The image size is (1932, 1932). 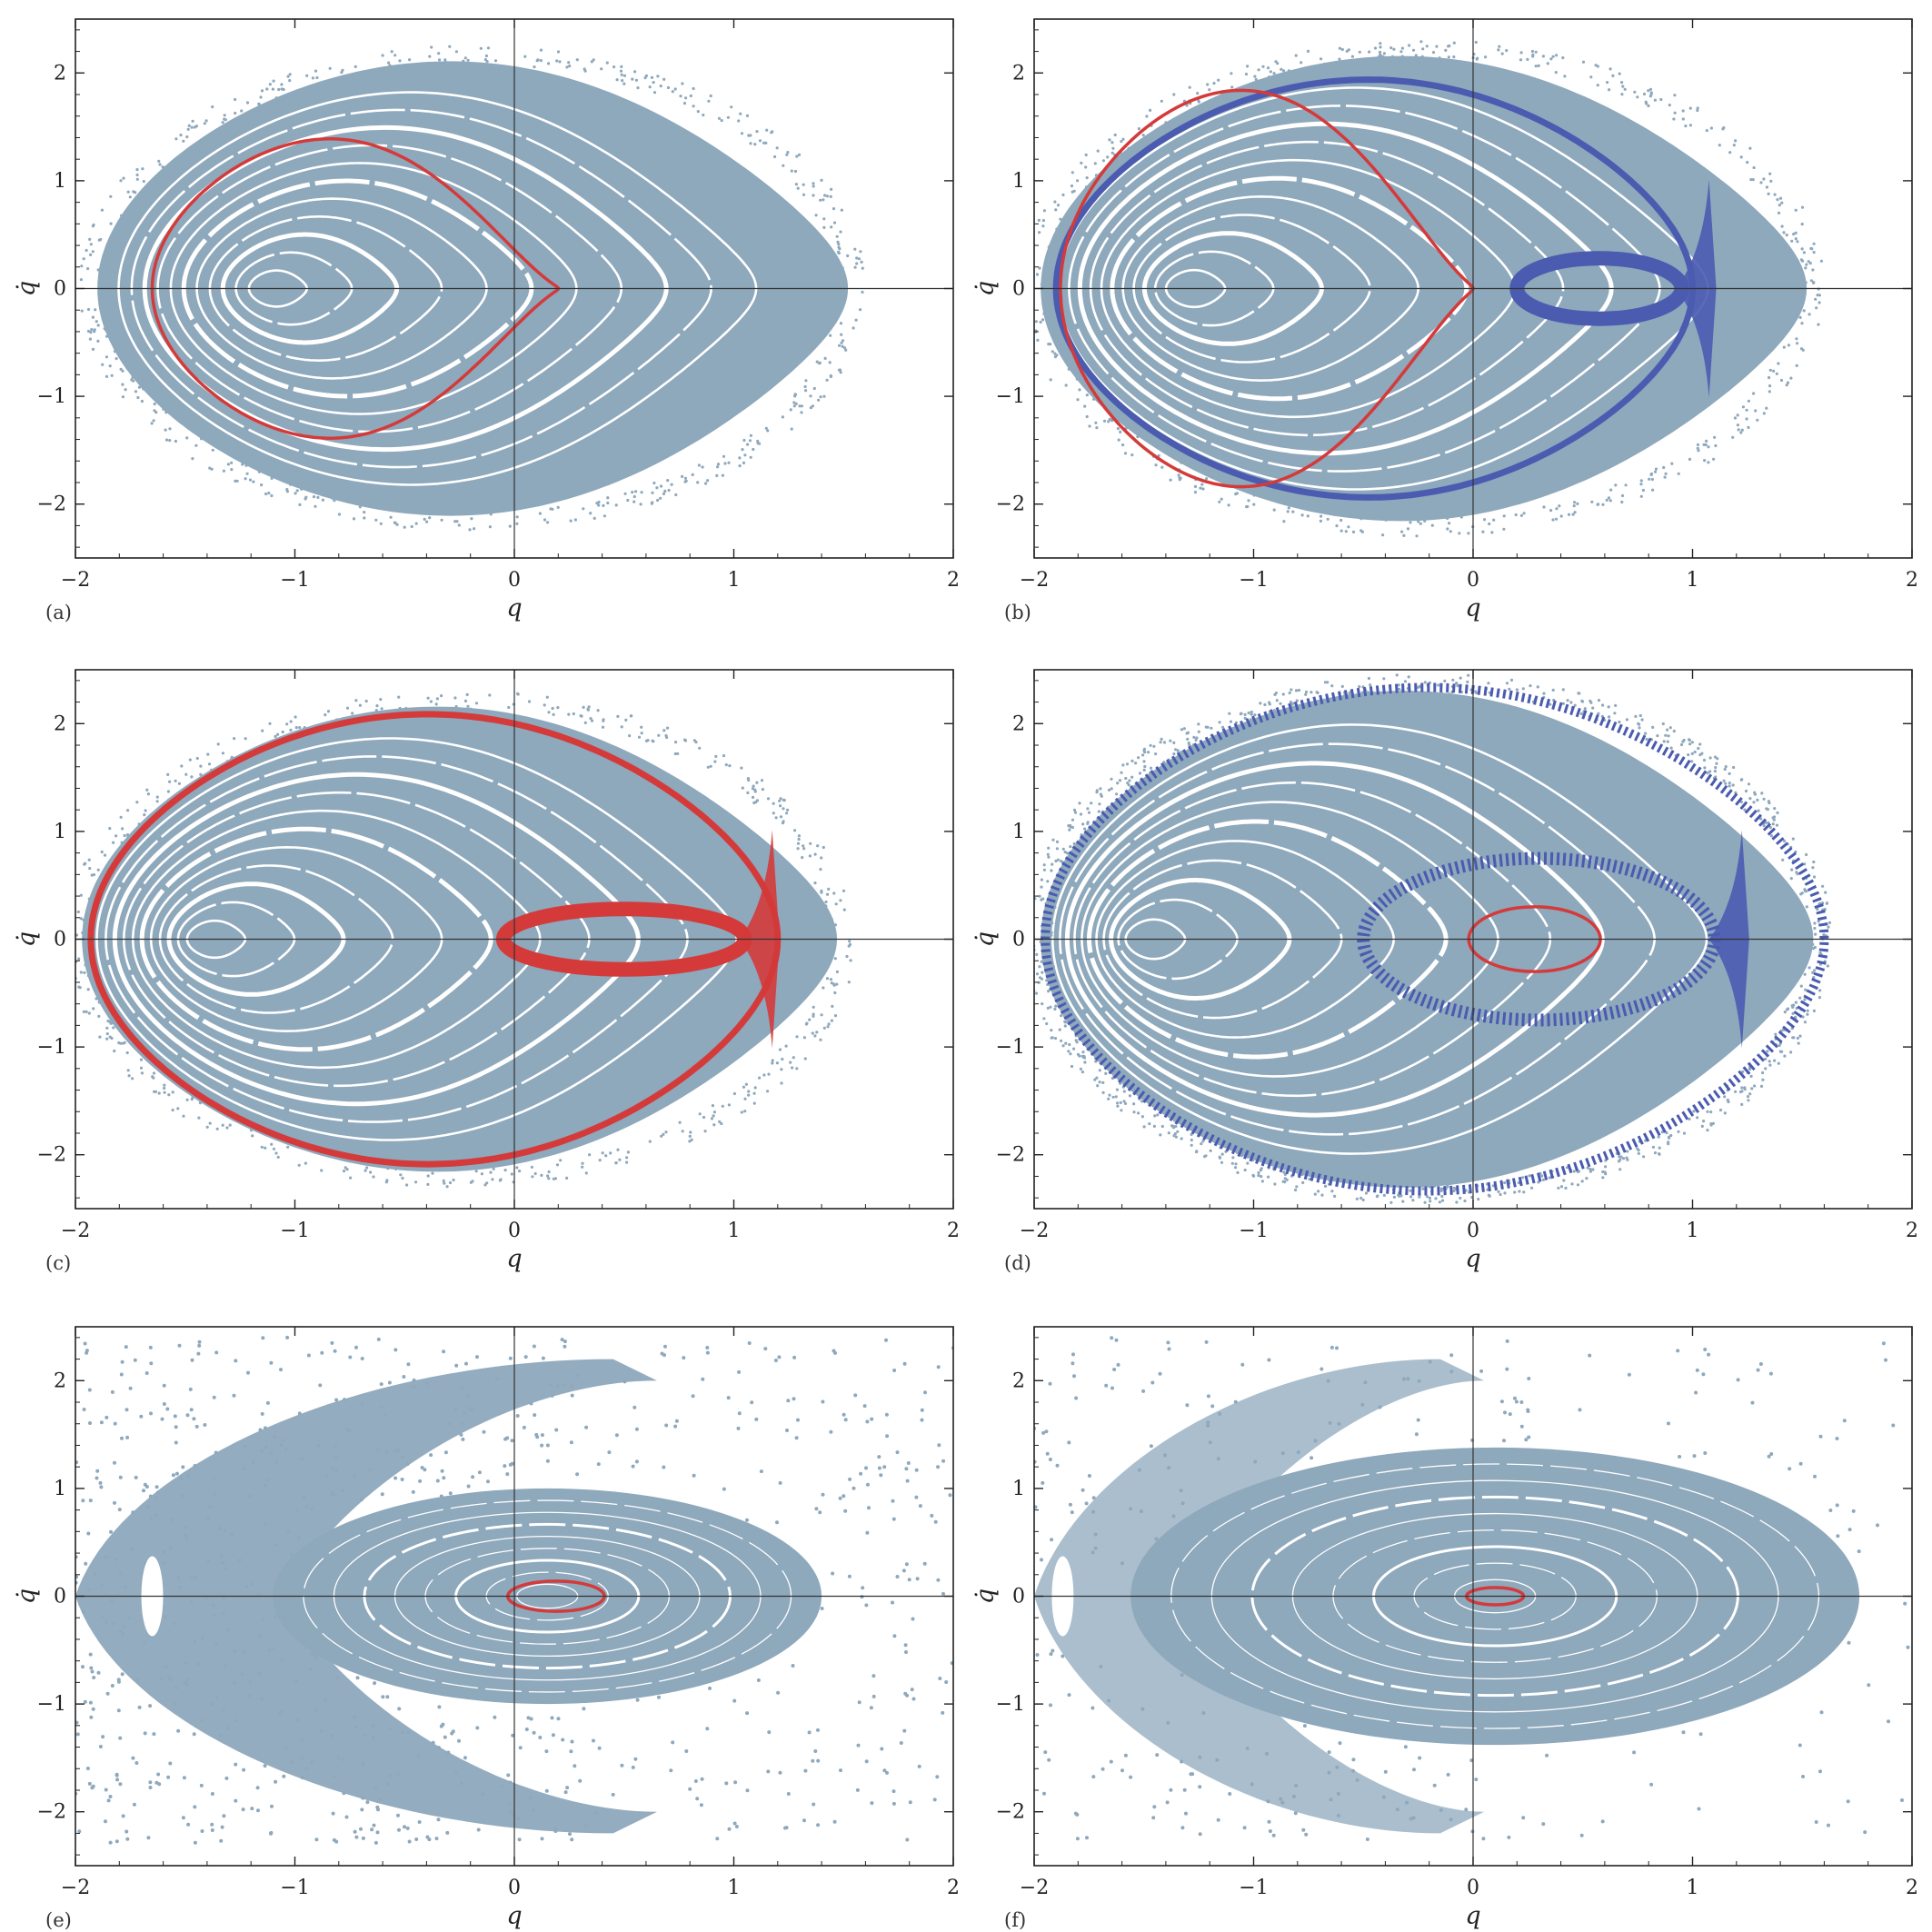 I want to click on panel-label: (e), so click(x=59, y=1920).